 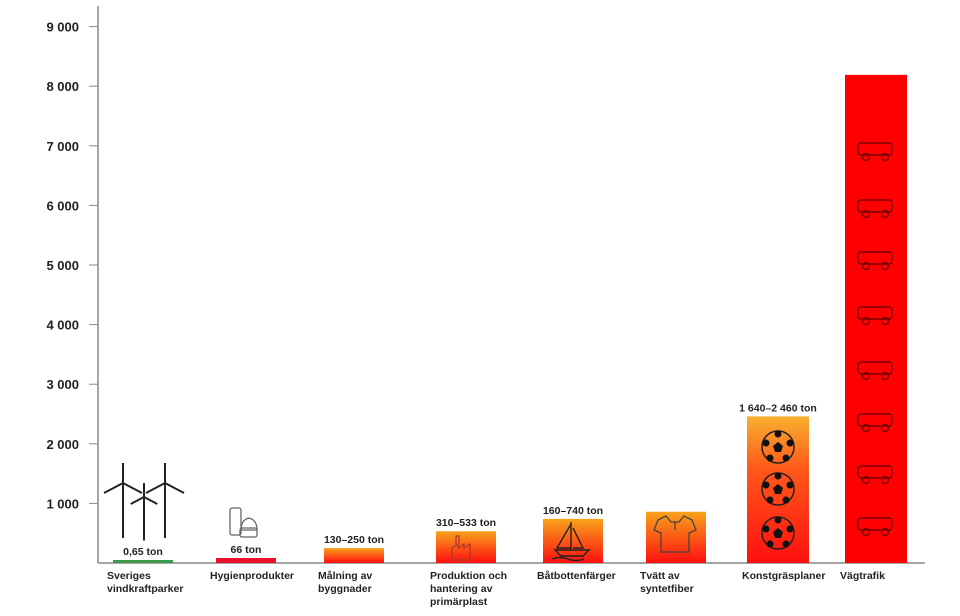 I want to click on y-tick-label: 4 000, so click(x=62, y=325).